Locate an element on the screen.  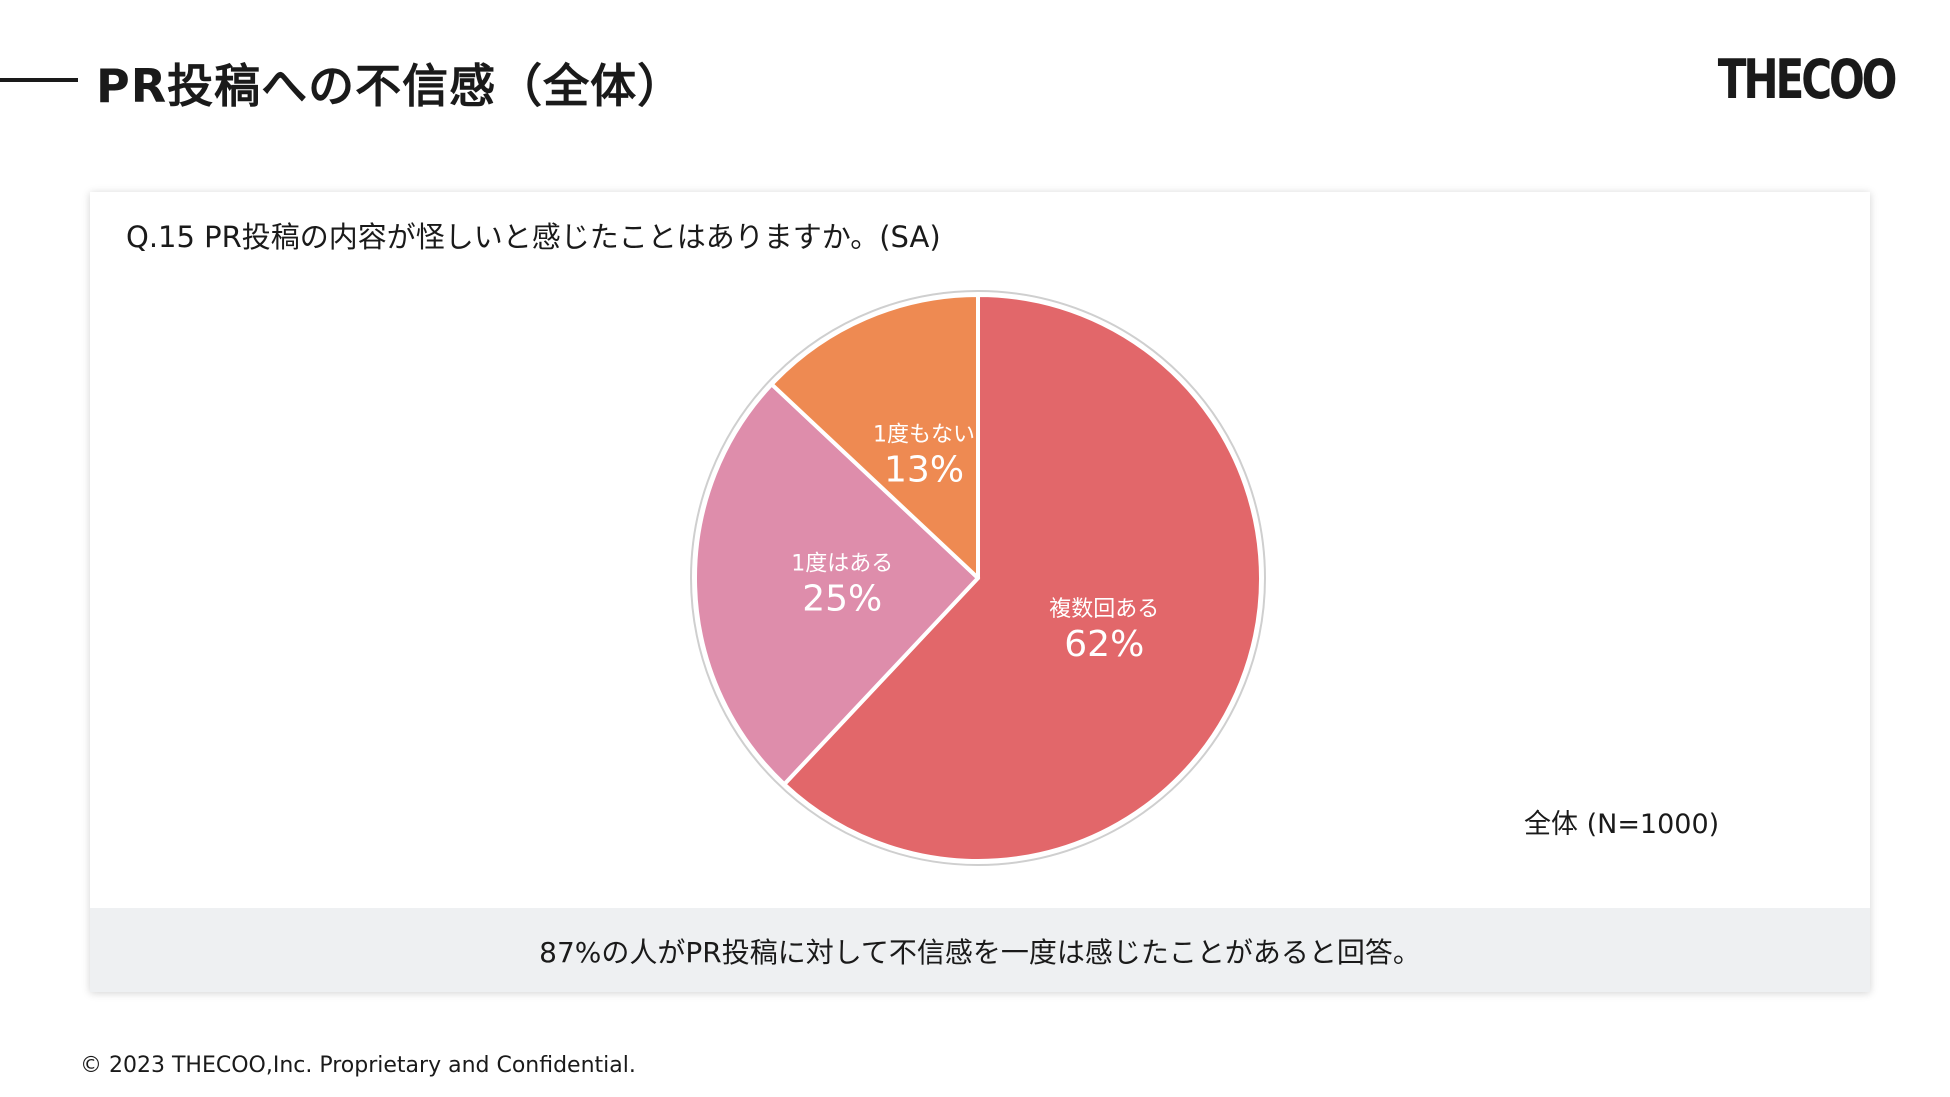
question-text: Q.15 PR投稿の内容が怪しいと感じたことはありますか。(SA) is located at coordinates (533, 237).